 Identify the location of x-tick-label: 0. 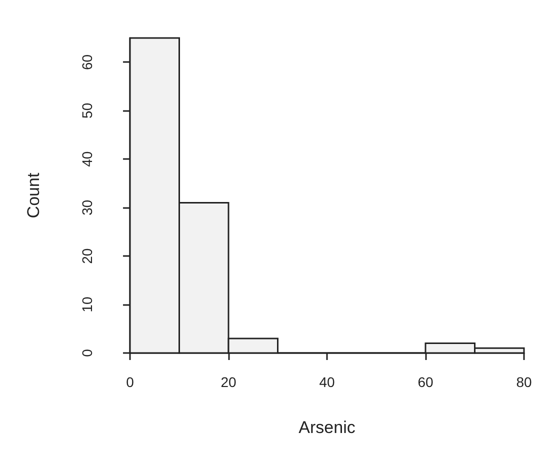
(130, 382).